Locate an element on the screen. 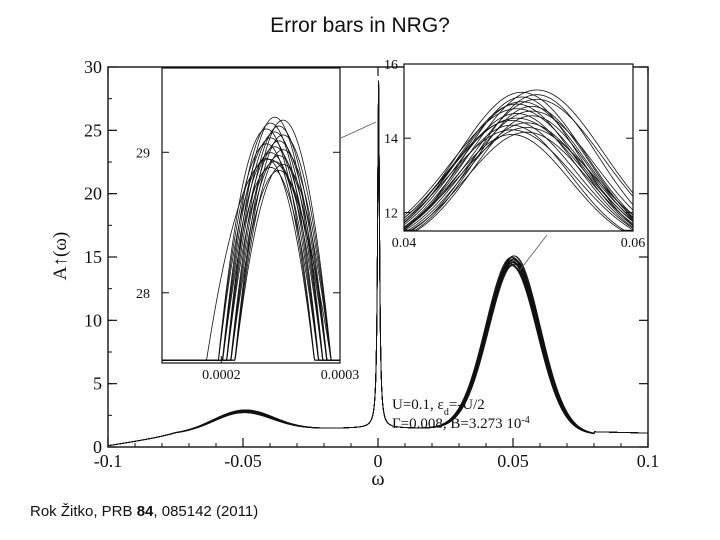 The height and width of the screenshot is (540, 720). inset-y-tick-label: 16 is located at coordinates (391, 65).